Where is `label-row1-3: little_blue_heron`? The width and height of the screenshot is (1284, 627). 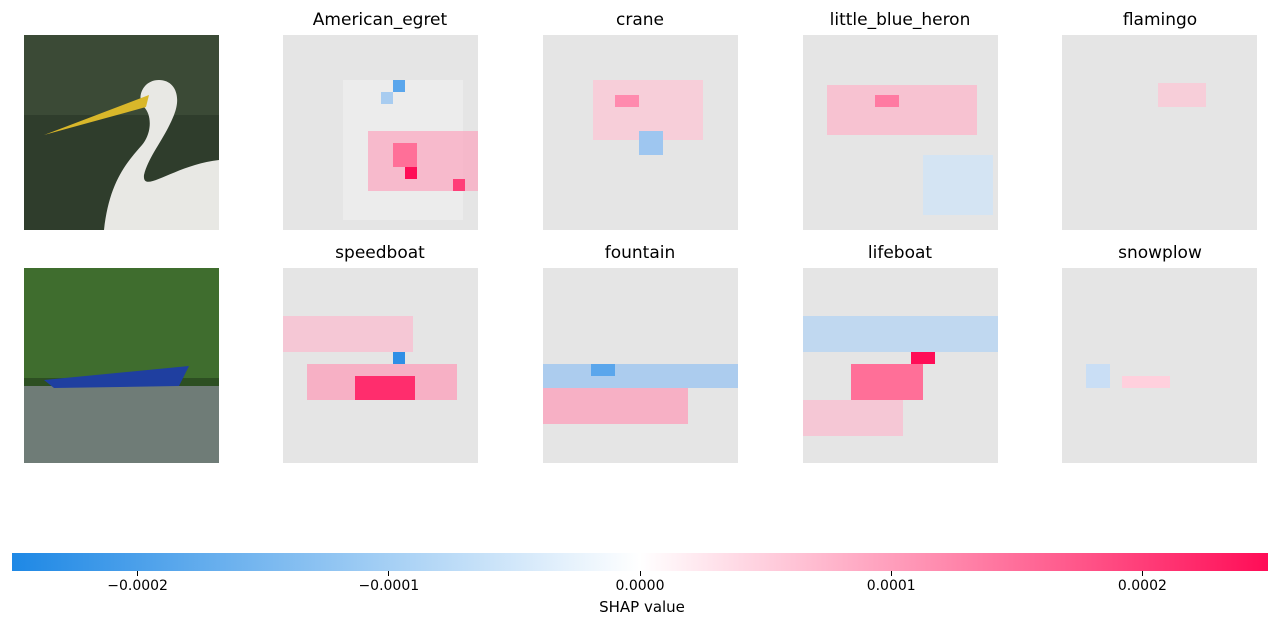
label-row1-3: little_blue_heron is located at coordinates (900, 20).